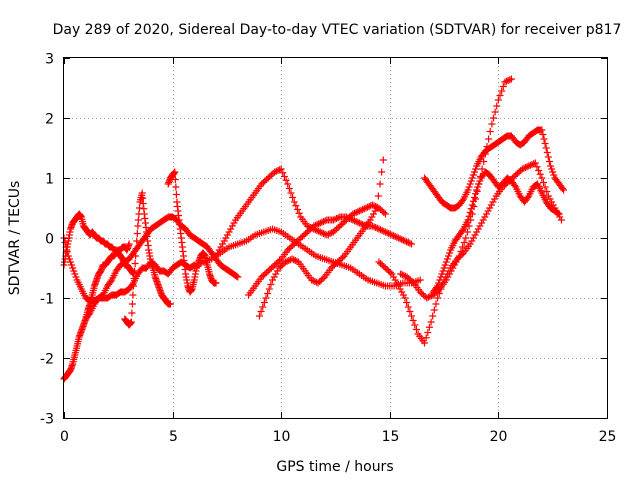 Image resolution: width=640 pixels, height=480 pixels. What do you see at coordinates (391, 437) in the screenshot?
I see `x-tick-label: 15` at bounding box center [391, 437].